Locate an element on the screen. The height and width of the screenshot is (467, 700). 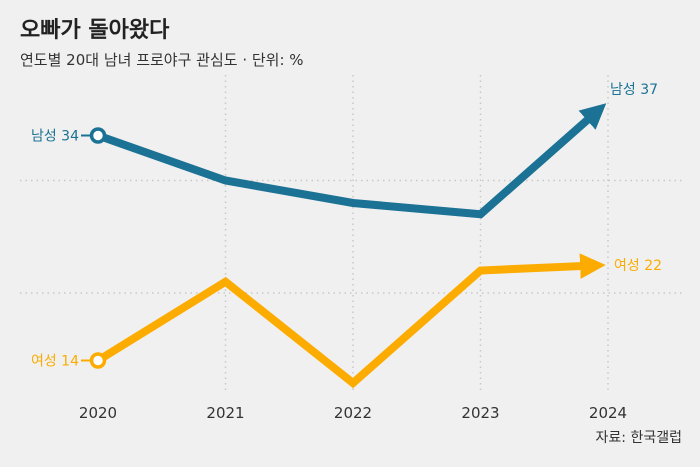
x-axis: 2020 2021 2022 2023 2024 is located at coordinates (353, 413).